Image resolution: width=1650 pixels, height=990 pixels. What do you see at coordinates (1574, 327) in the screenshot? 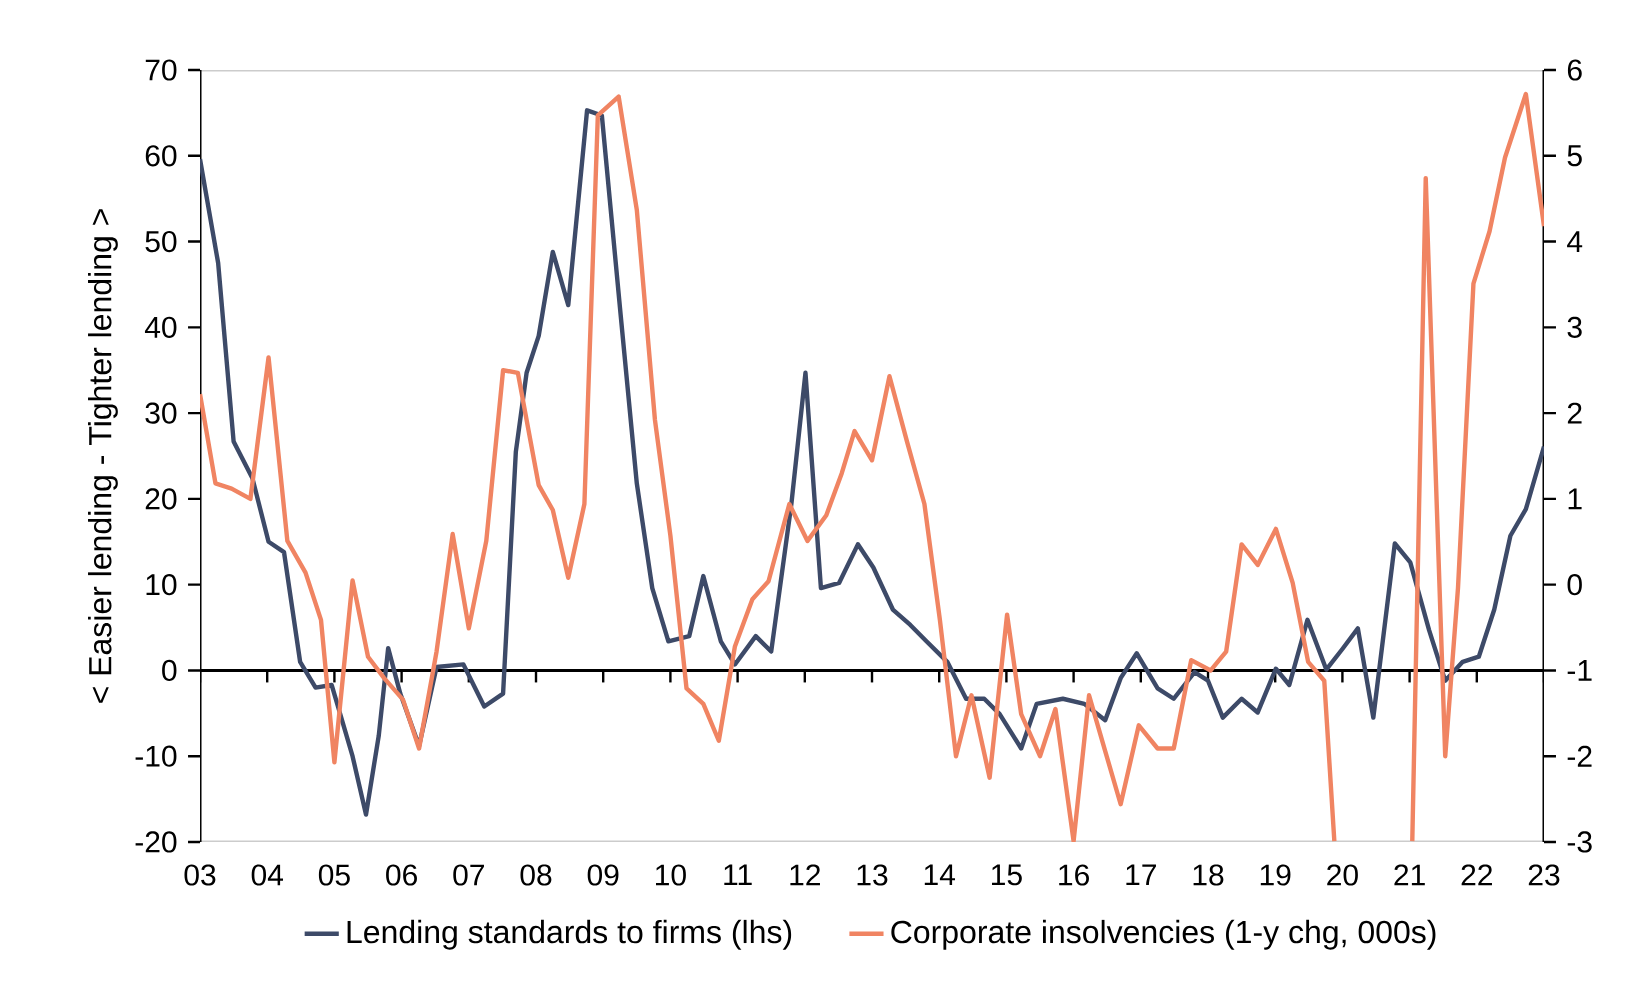
I see `y2-tick-label: 3` at bounding box center [1574, 327].